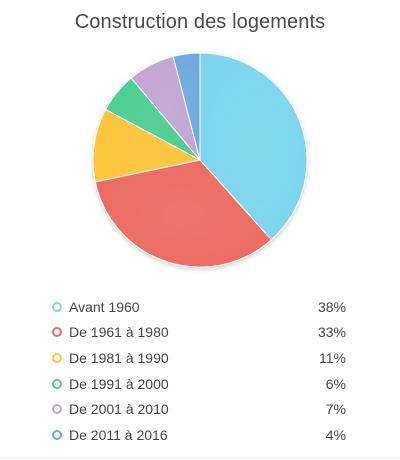 Image resolution: width=400 pixels, height=460 pixels. I want to click on legend-value: 7%, so click(335, 409).